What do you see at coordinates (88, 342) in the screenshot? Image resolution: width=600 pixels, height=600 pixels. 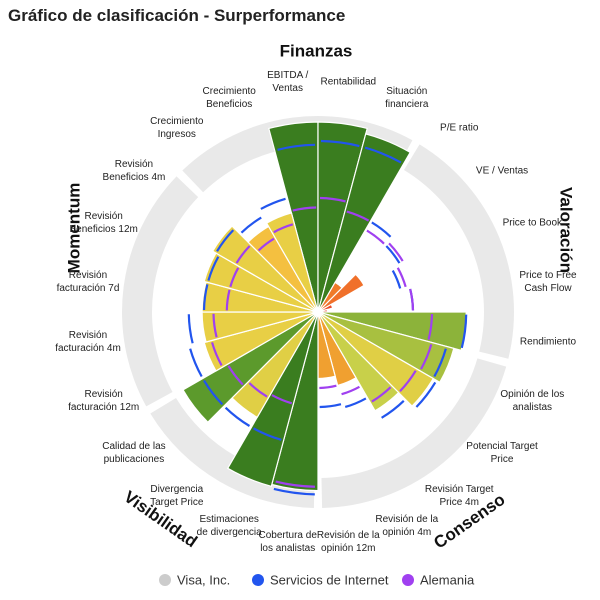 I see `category-label: Revisión facturación 4m` at bounding box center [88, 342].